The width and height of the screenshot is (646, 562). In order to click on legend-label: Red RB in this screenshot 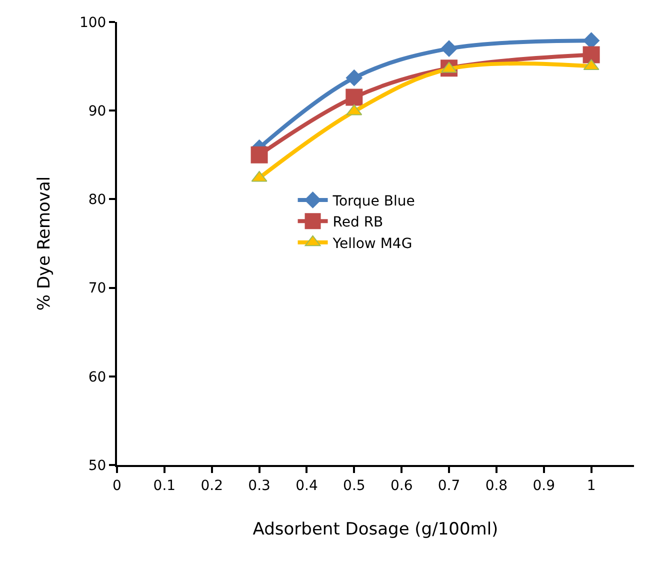, I will do `click(358, 222)`.